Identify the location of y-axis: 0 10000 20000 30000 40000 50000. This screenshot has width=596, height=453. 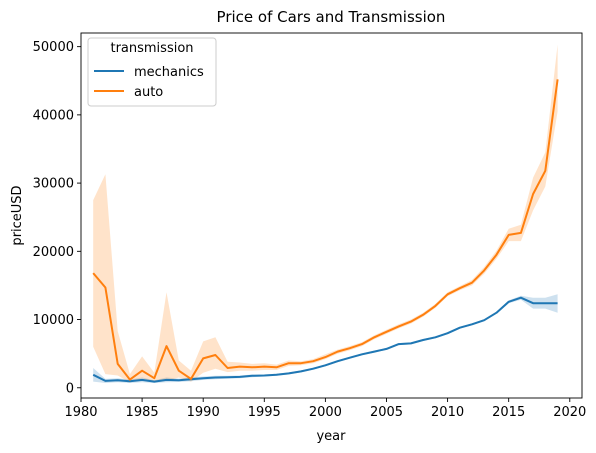
(57, 218).